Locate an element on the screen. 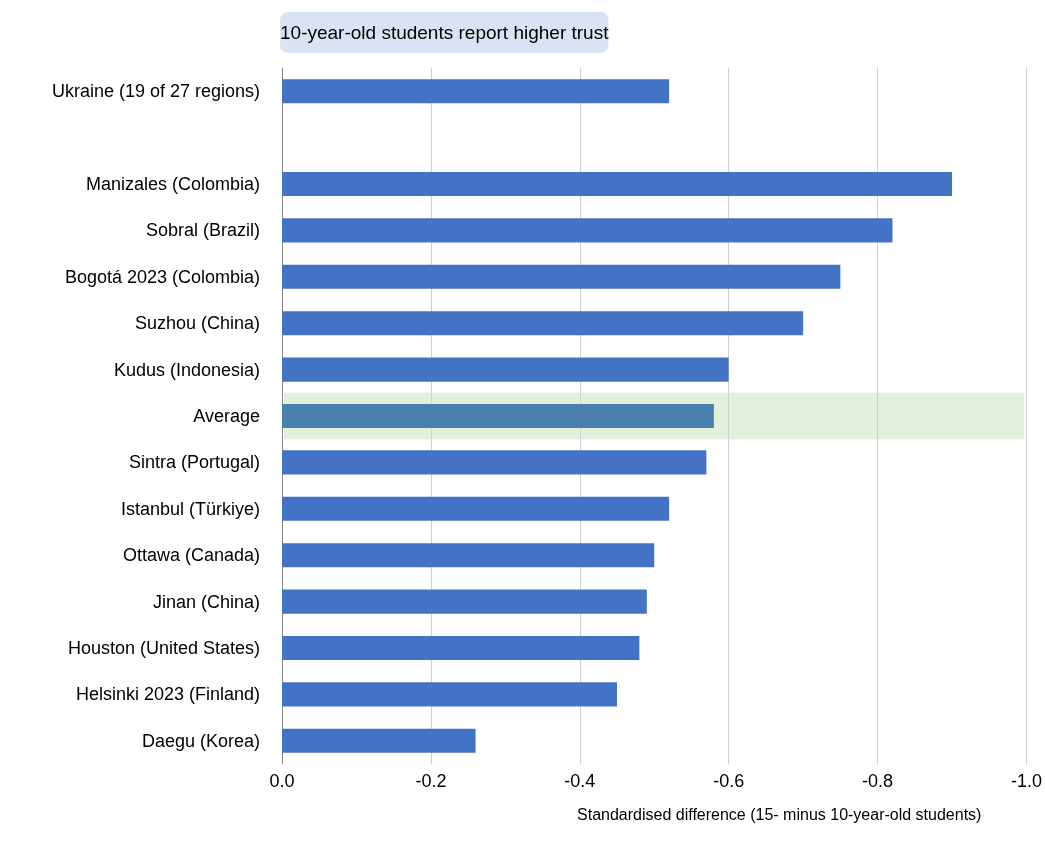  y-tick-label: Helsinki 2023 (Finland) is located at coordinates (167, 694).